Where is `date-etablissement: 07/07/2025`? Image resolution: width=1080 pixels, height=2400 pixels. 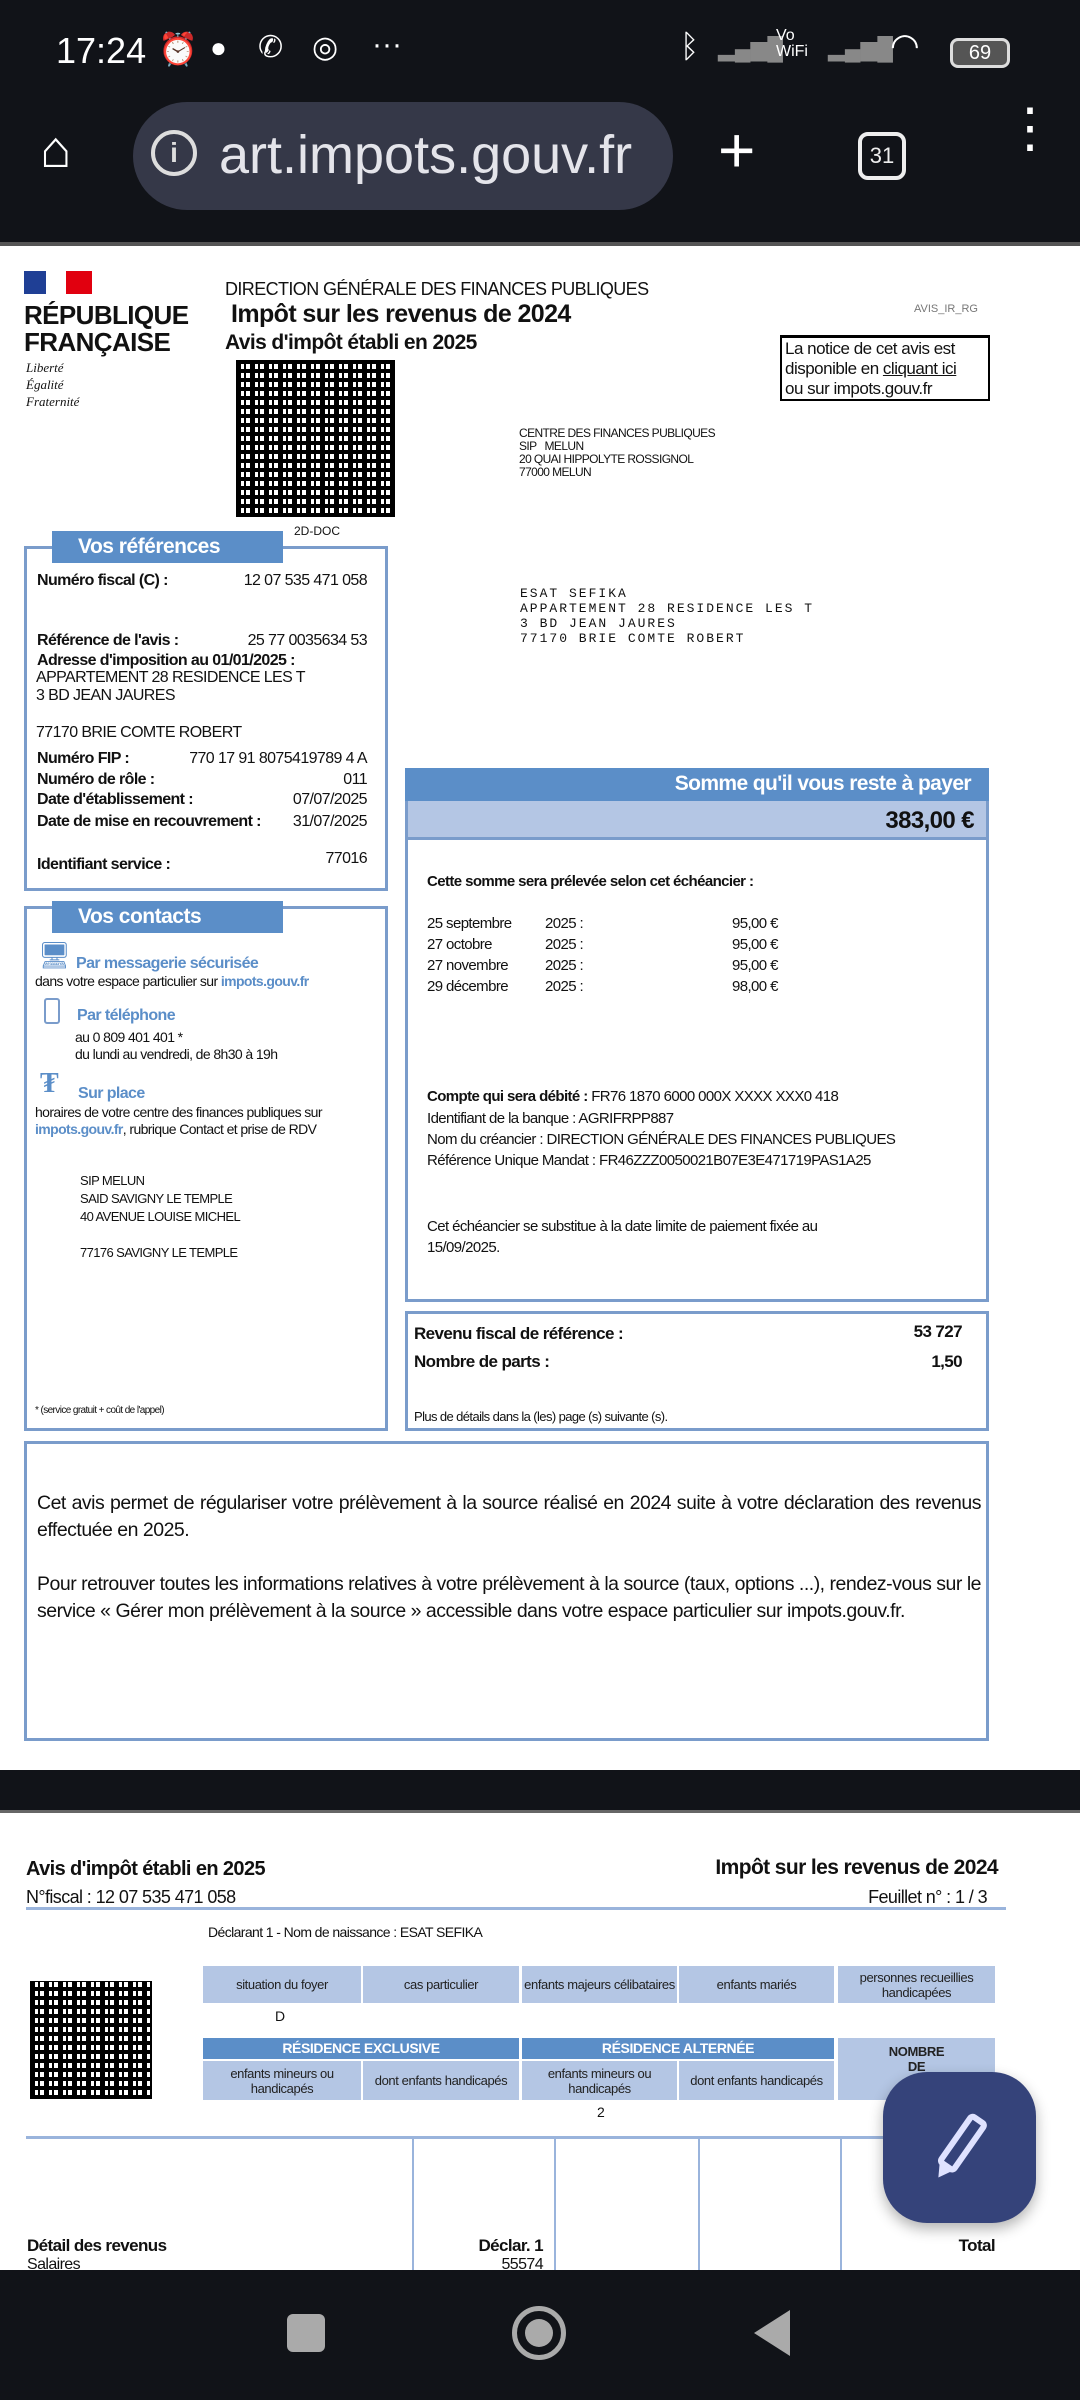
date-etablissement: 07/07/2025 is located at coordinates (330, 799).